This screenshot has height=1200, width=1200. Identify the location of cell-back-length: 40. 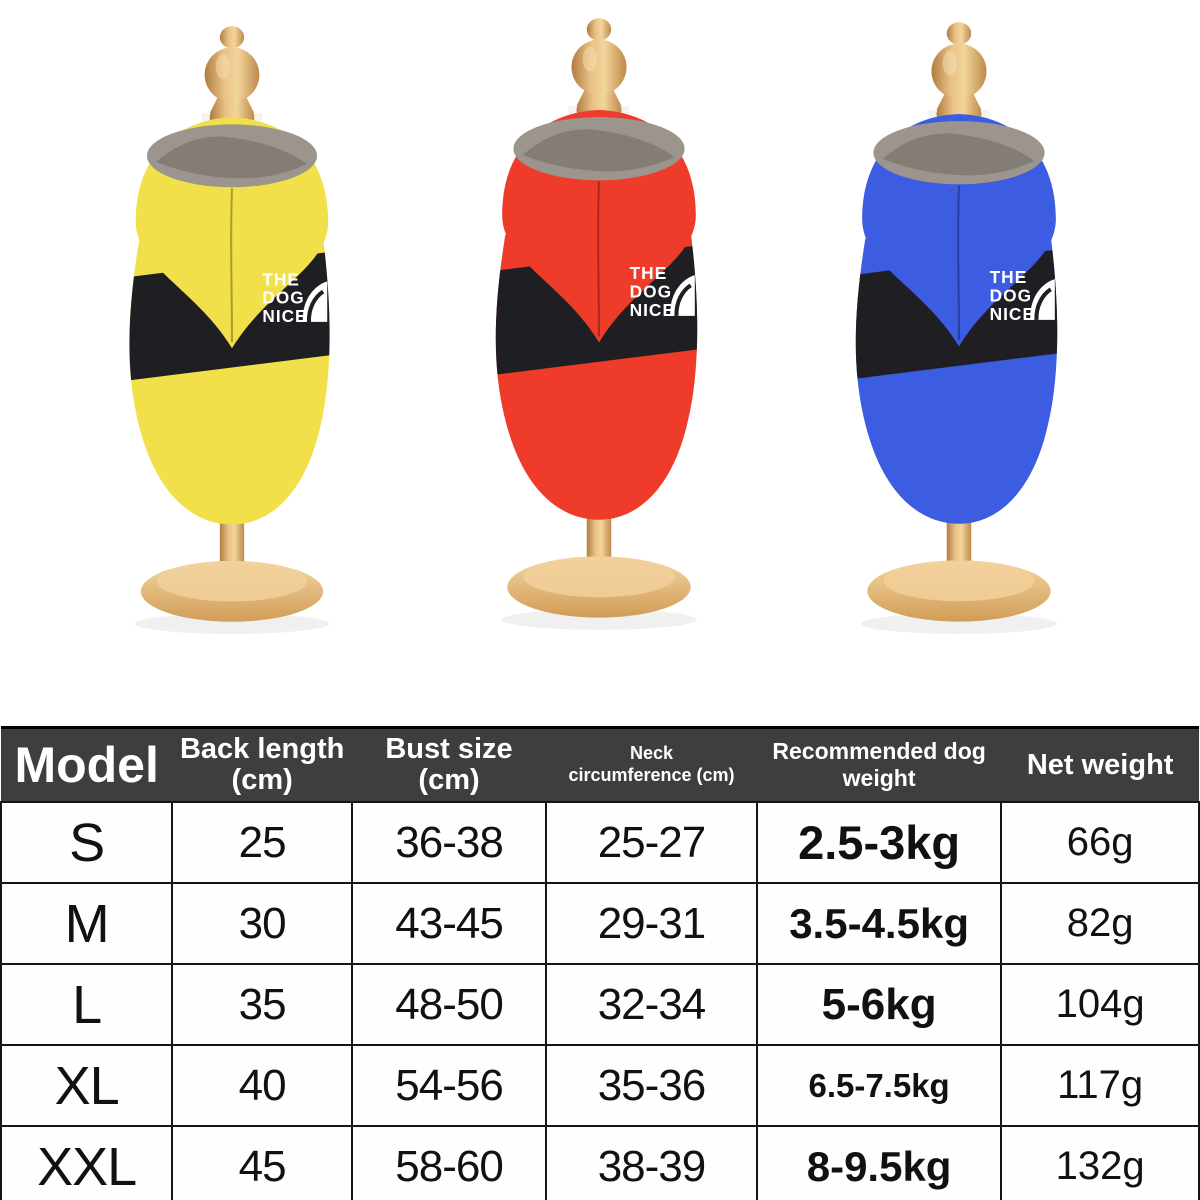
(262, 1085).